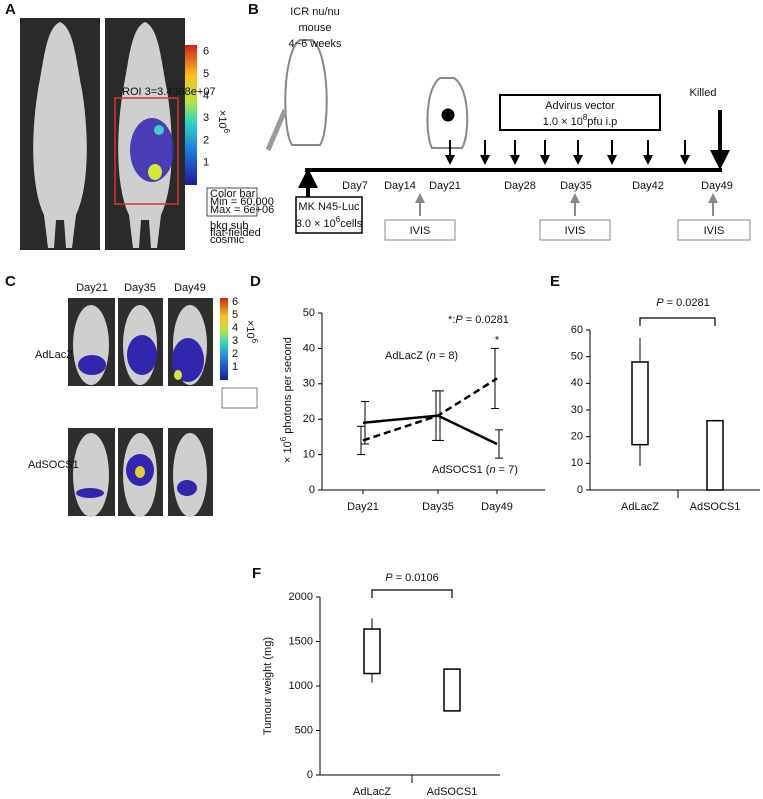  Describe the element at coordinates (351, 224) in the screenshot. I see `text-part: cells` at that location.